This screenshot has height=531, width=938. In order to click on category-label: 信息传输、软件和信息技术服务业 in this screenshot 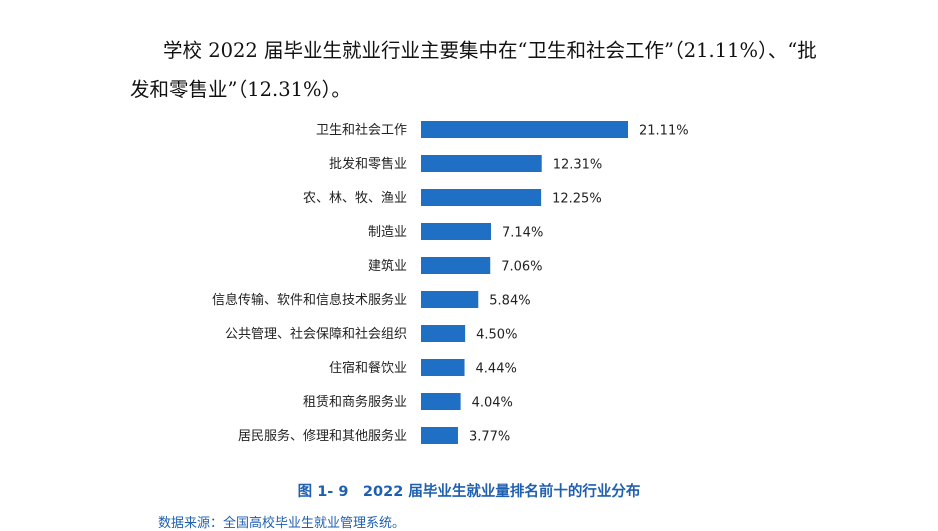, I will do `click(309, 300)`.